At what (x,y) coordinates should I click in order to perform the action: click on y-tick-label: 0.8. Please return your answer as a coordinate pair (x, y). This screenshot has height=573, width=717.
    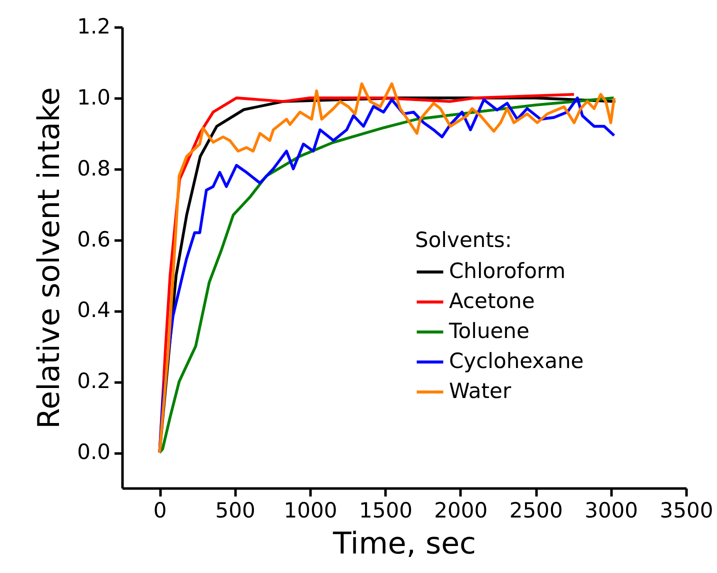
    Looking at the image, I should click on (93, 168).